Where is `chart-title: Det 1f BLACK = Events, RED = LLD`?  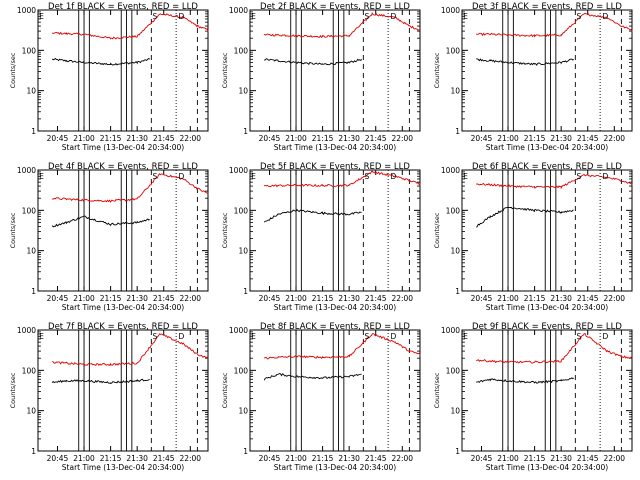
chart-title: Det 1f BLACK = Events, RED = LLD is located at coordinates (123, 7).